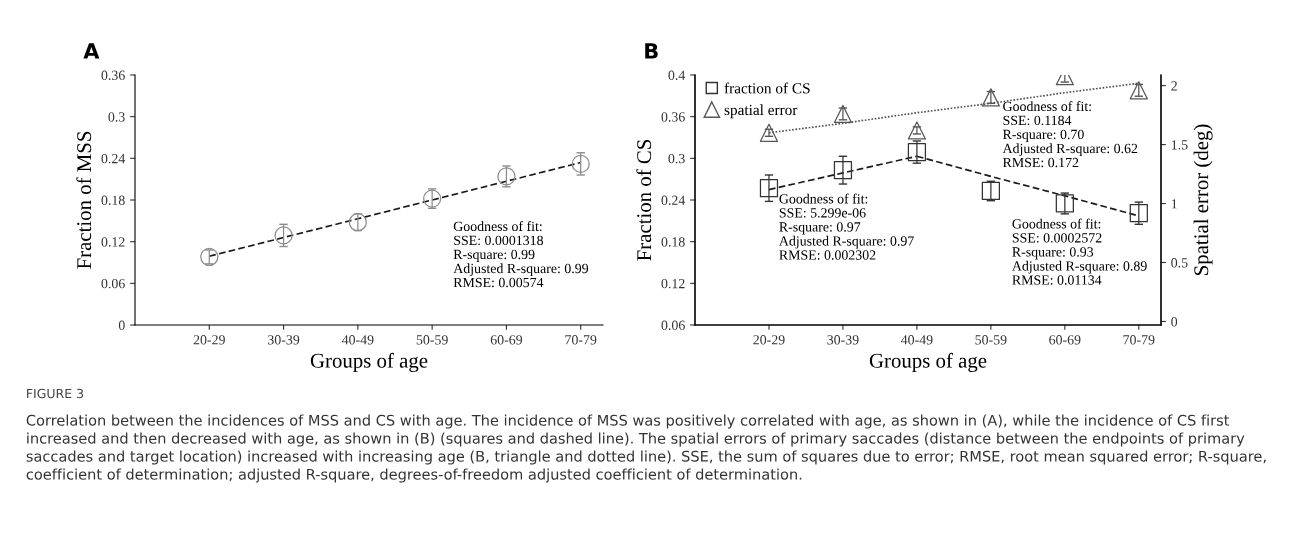  I want to click on y-axis-title: Fraction of MSS, so click(84, 200).